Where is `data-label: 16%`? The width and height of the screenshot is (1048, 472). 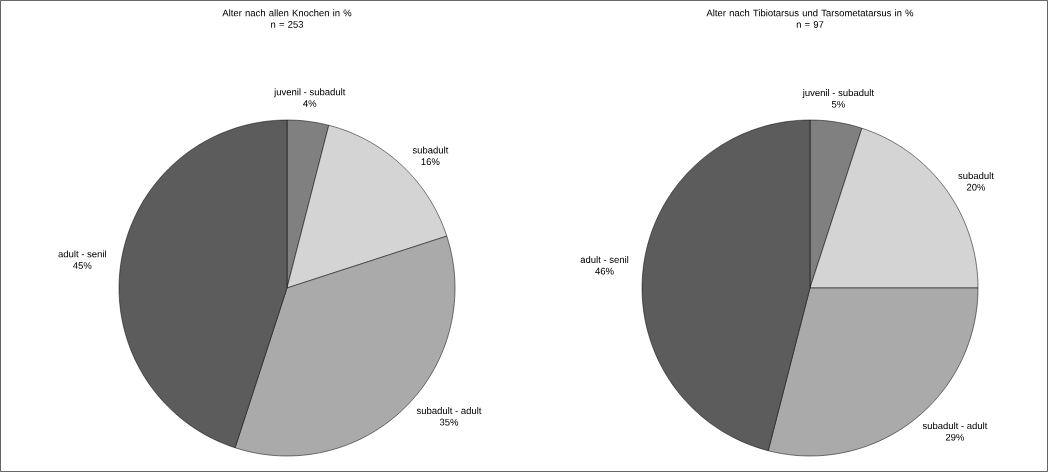
data-label: 16% is located at coordinates (430, 161).